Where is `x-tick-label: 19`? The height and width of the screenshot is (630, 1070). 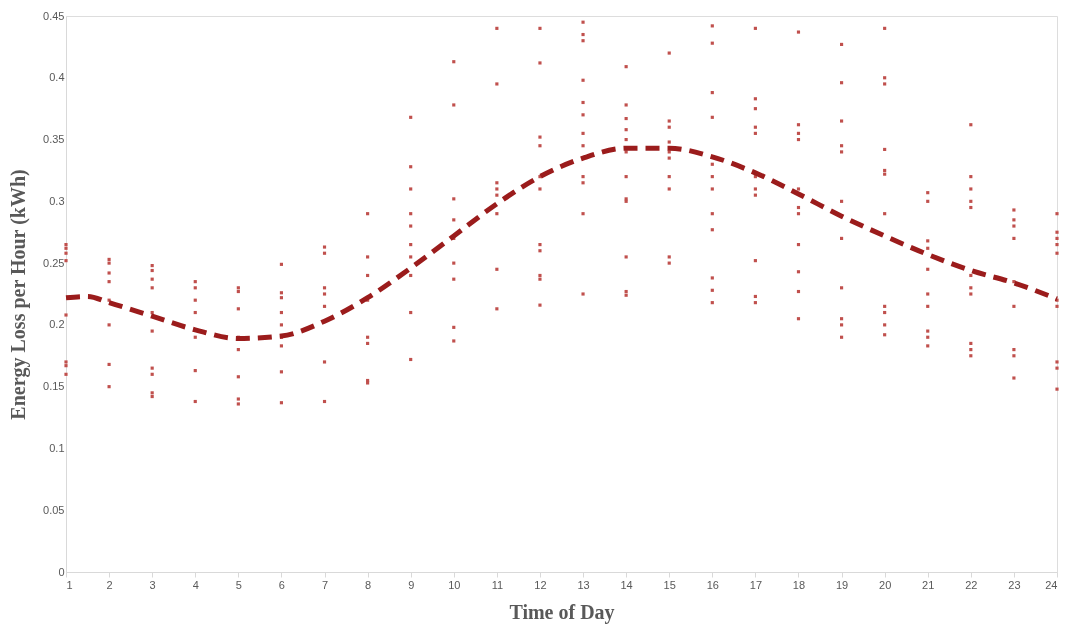
x-tick-label: 19 is located at coordinates (842, 584).